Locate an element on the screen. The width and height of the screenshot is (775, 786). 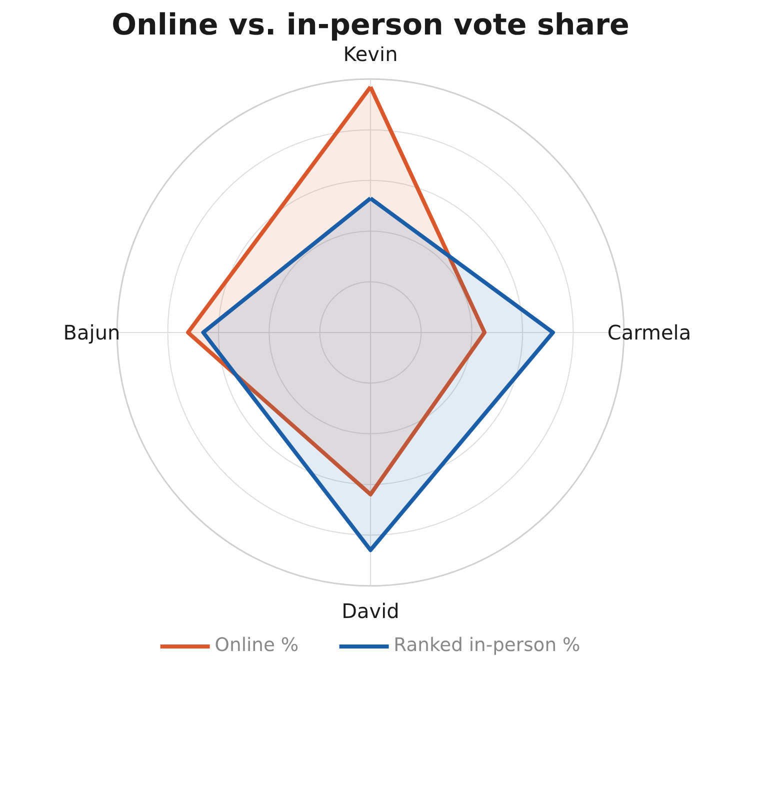
legend-label: Ranked in-person % is located at coordinates (487, 645).